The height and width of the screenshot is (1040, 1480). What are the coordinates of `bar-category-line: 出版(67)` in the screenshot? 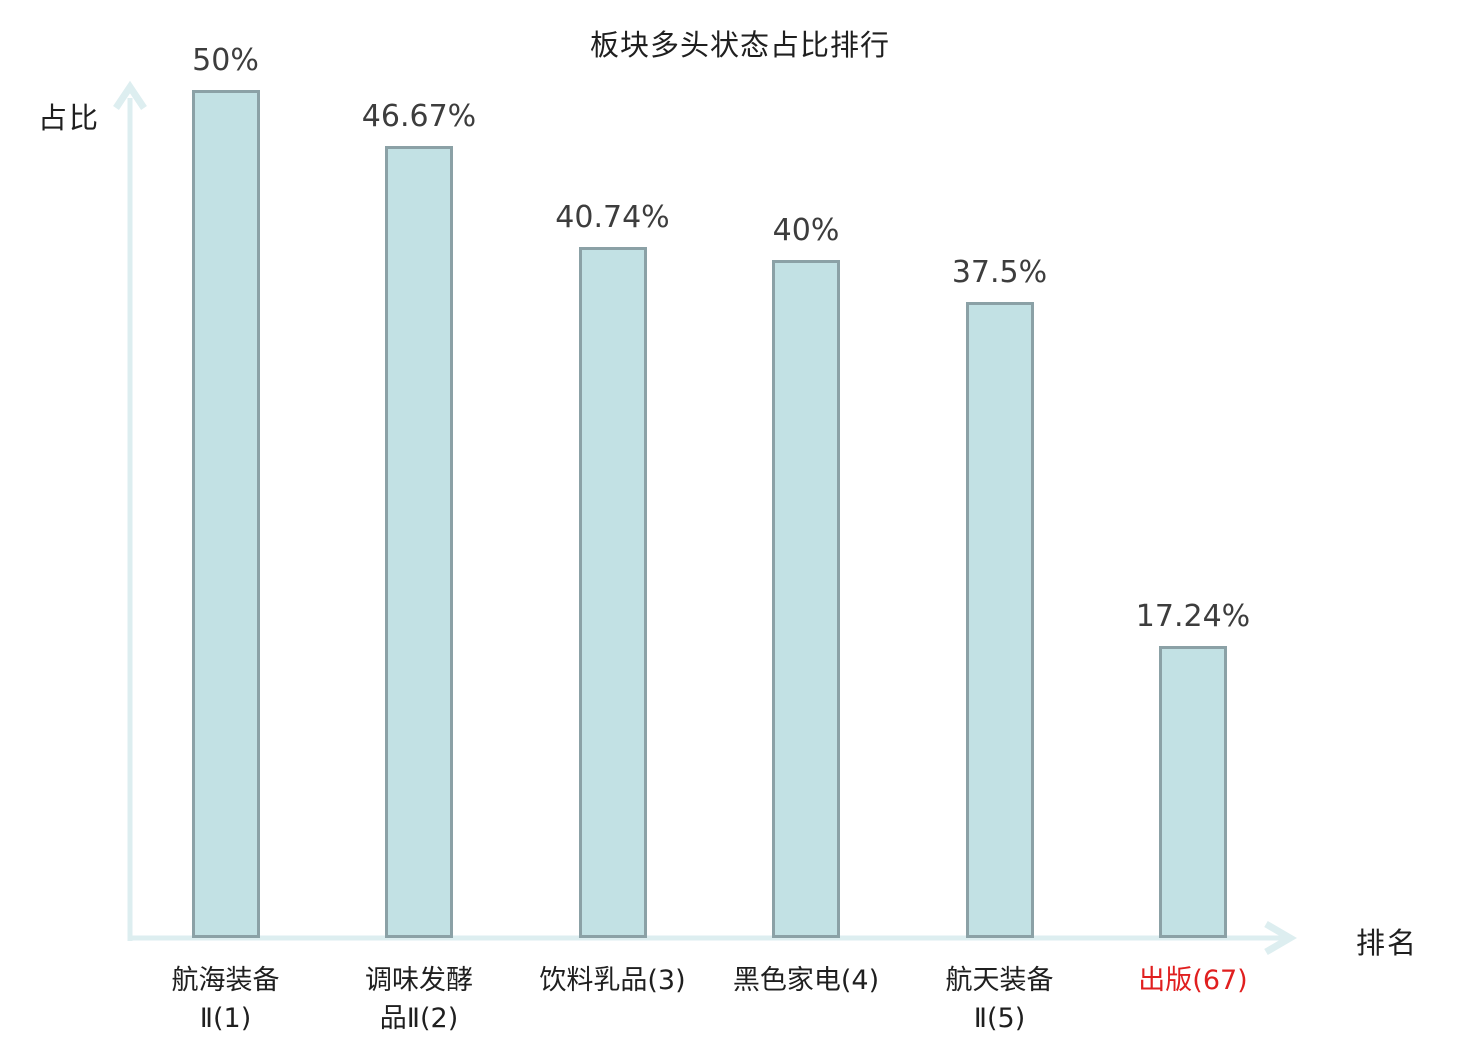 It's located at (1193, 980).